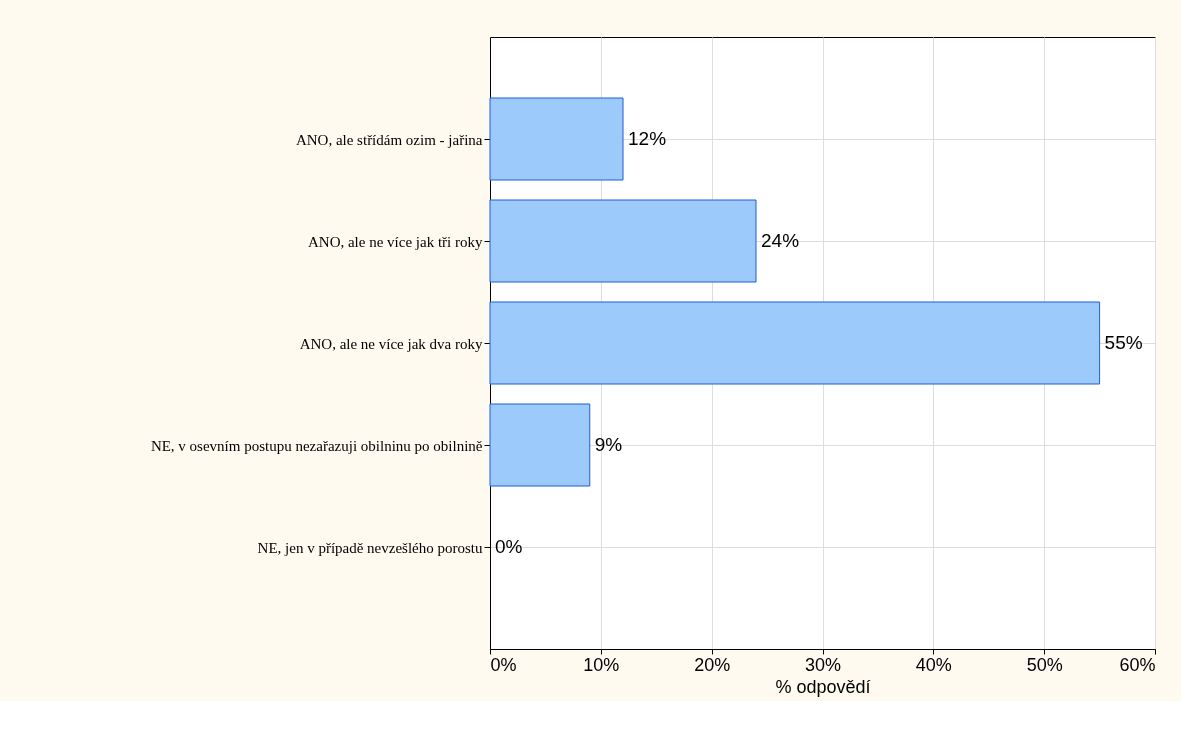 This screenshot has width=1191, height=731. I want to click on x-tick-label: 20%, so click(712, 664).